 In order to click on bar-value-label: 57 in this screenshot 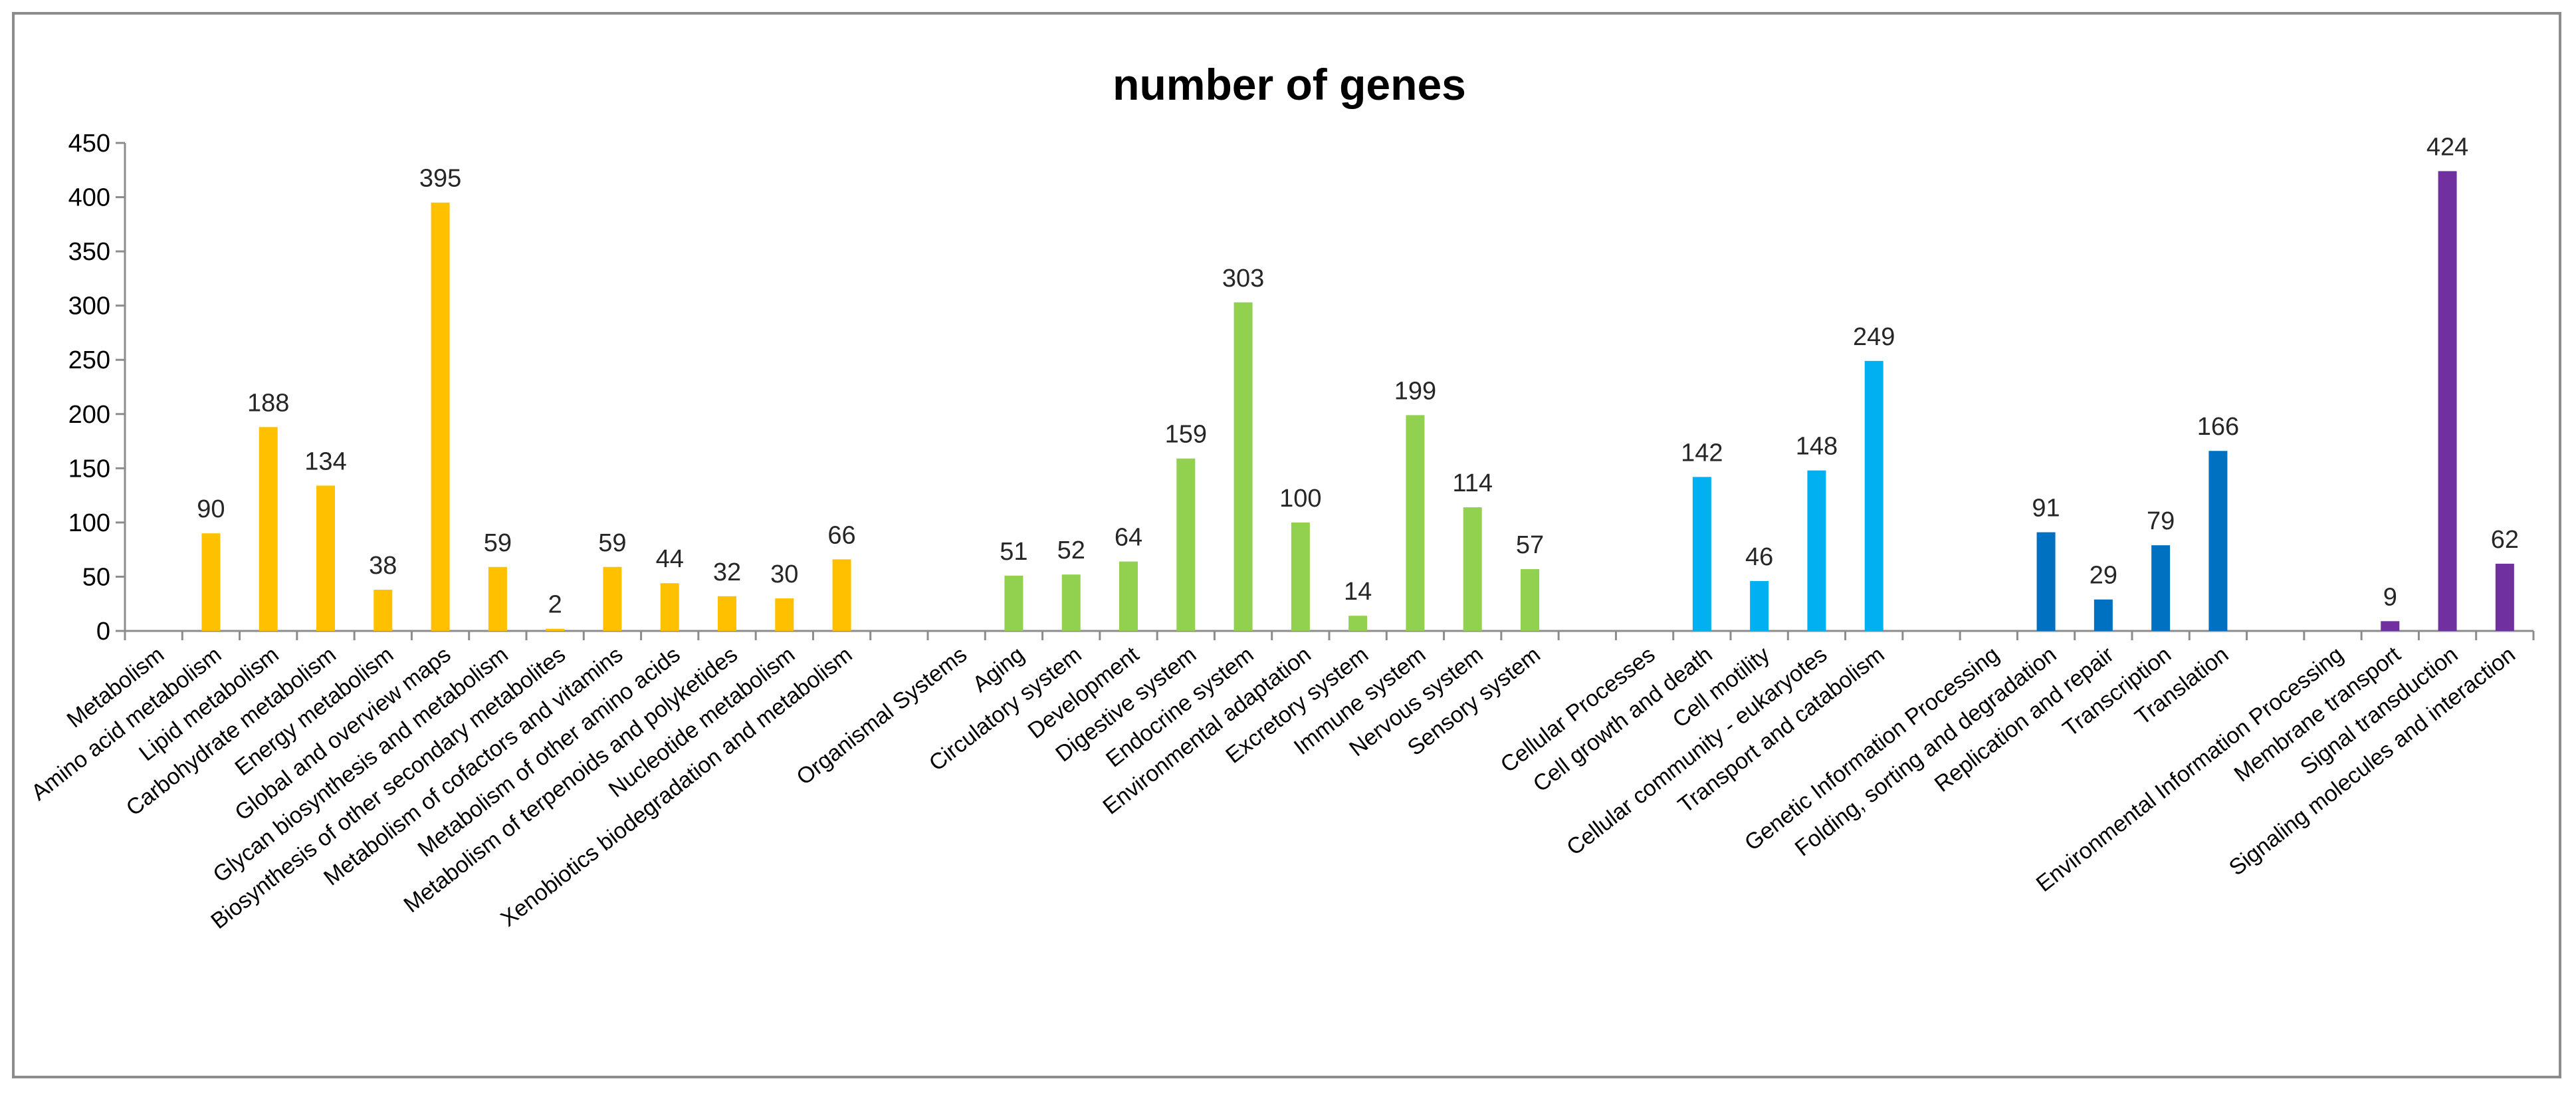, I will do `click(1530, 545)`.